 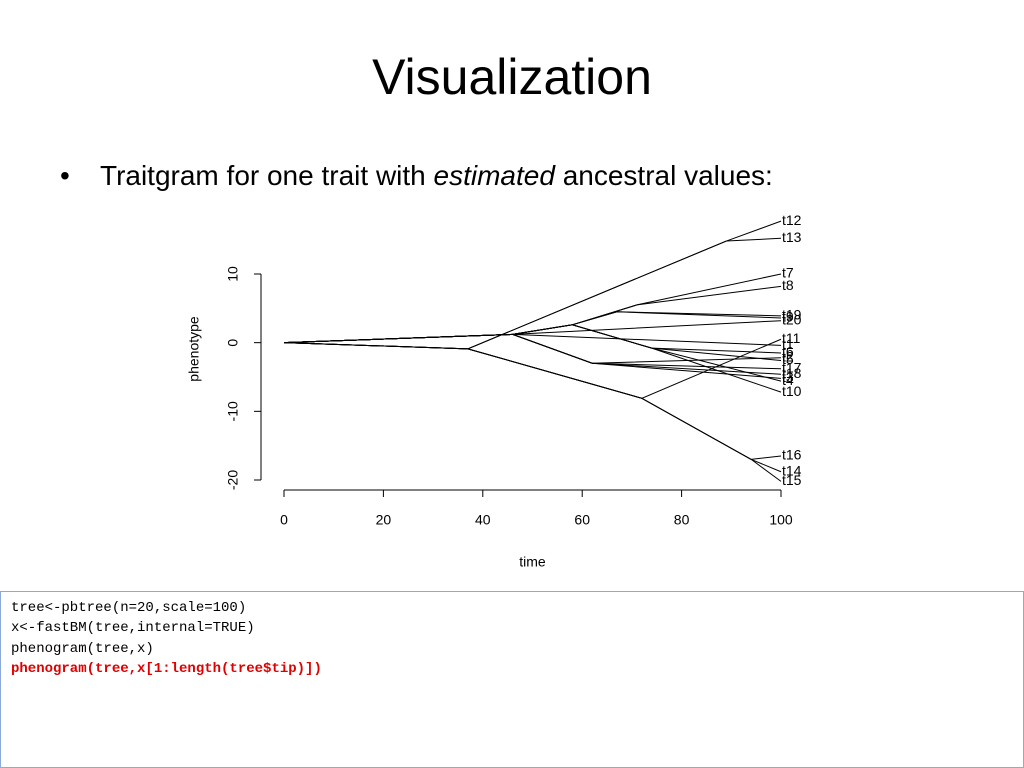 I want to click on tip-label: t5, so click(x=788, y=359).